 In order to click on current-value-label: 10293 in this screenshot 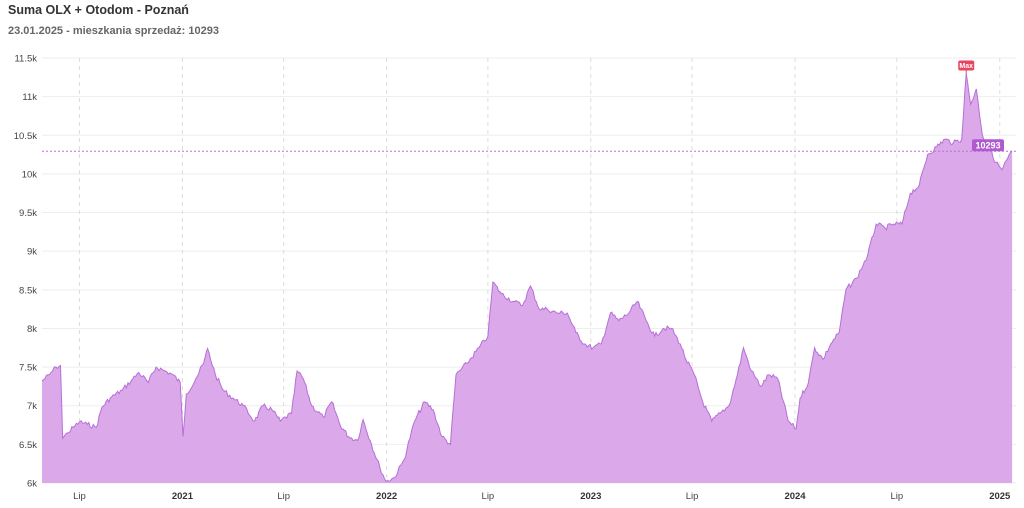, I will do `click(987, 145)`.